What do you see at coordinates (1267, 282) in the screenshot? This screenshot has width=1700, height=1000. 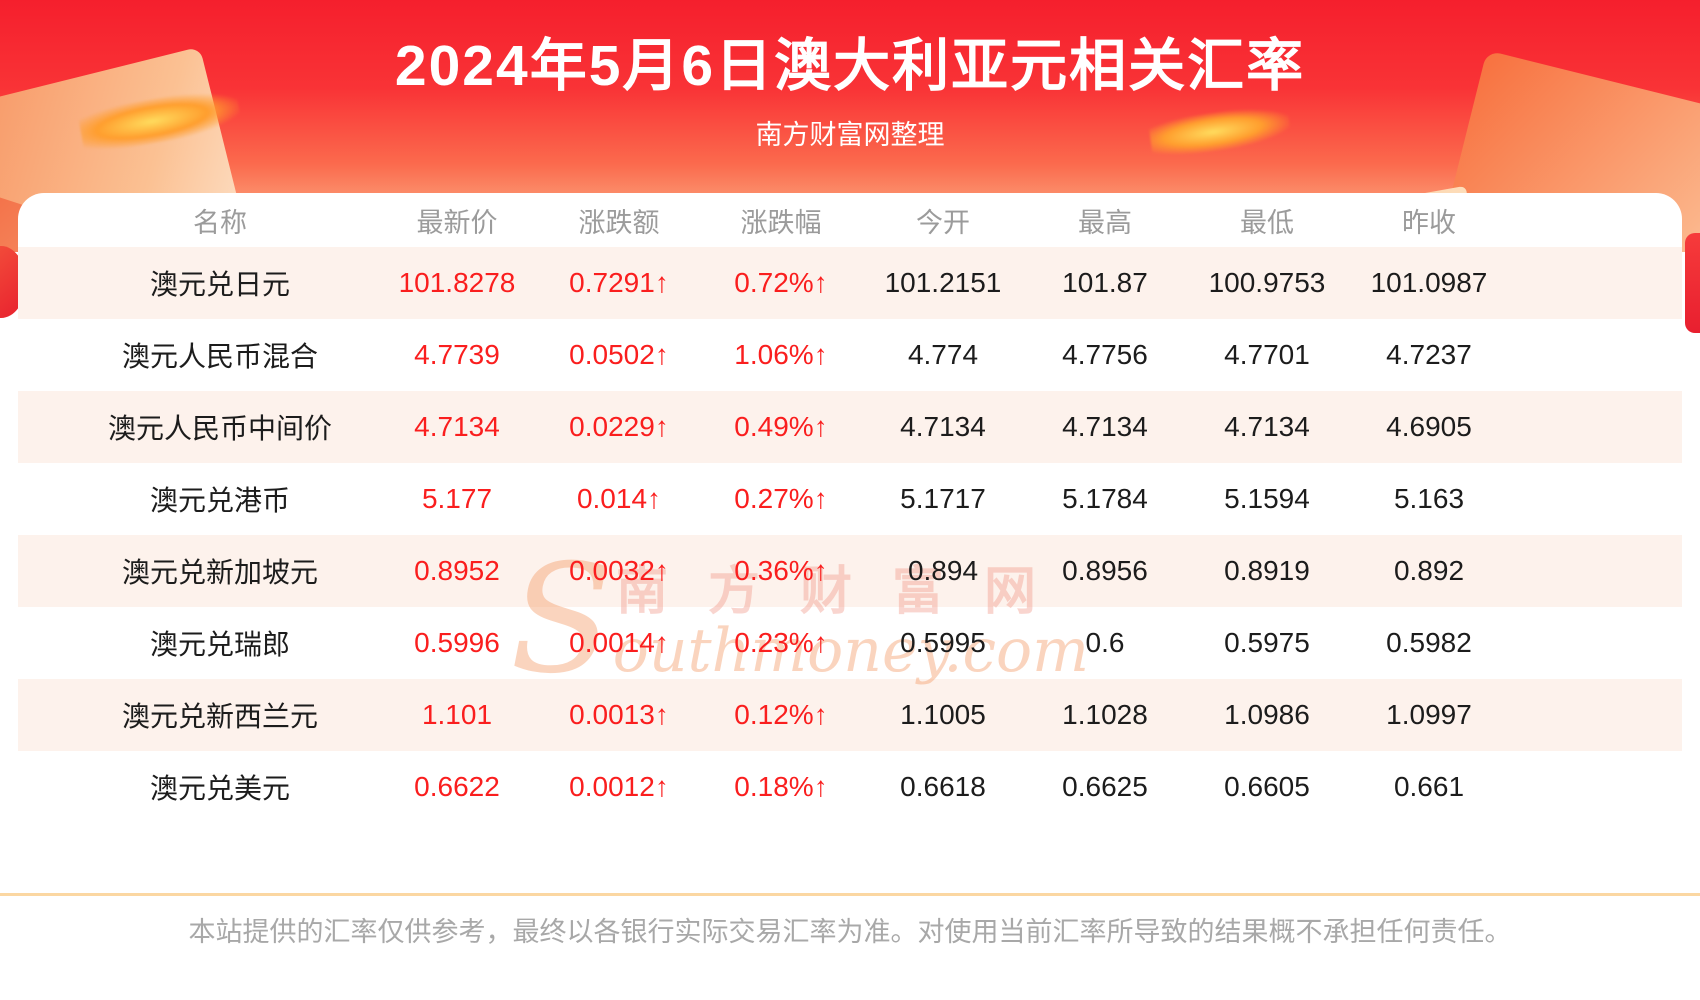 I see `cell-low: 100.9753` at bounding box center [1267, 282].